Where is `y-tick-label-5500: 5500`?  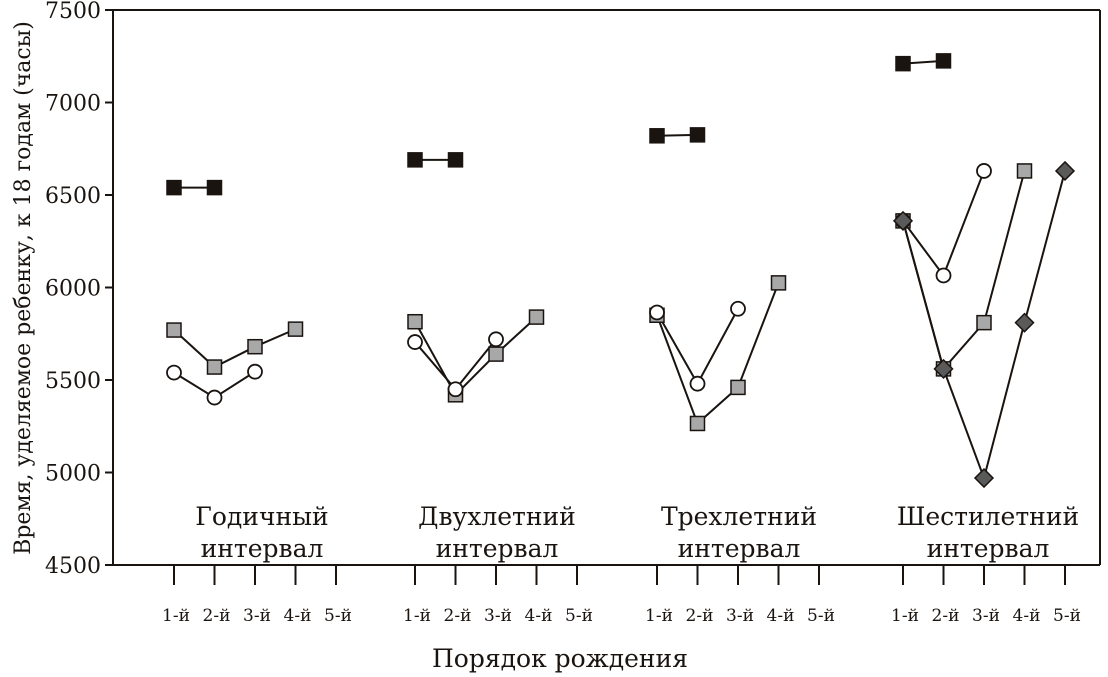 y-tick-label-5500: 5500 is located at coordinates (73, 381).